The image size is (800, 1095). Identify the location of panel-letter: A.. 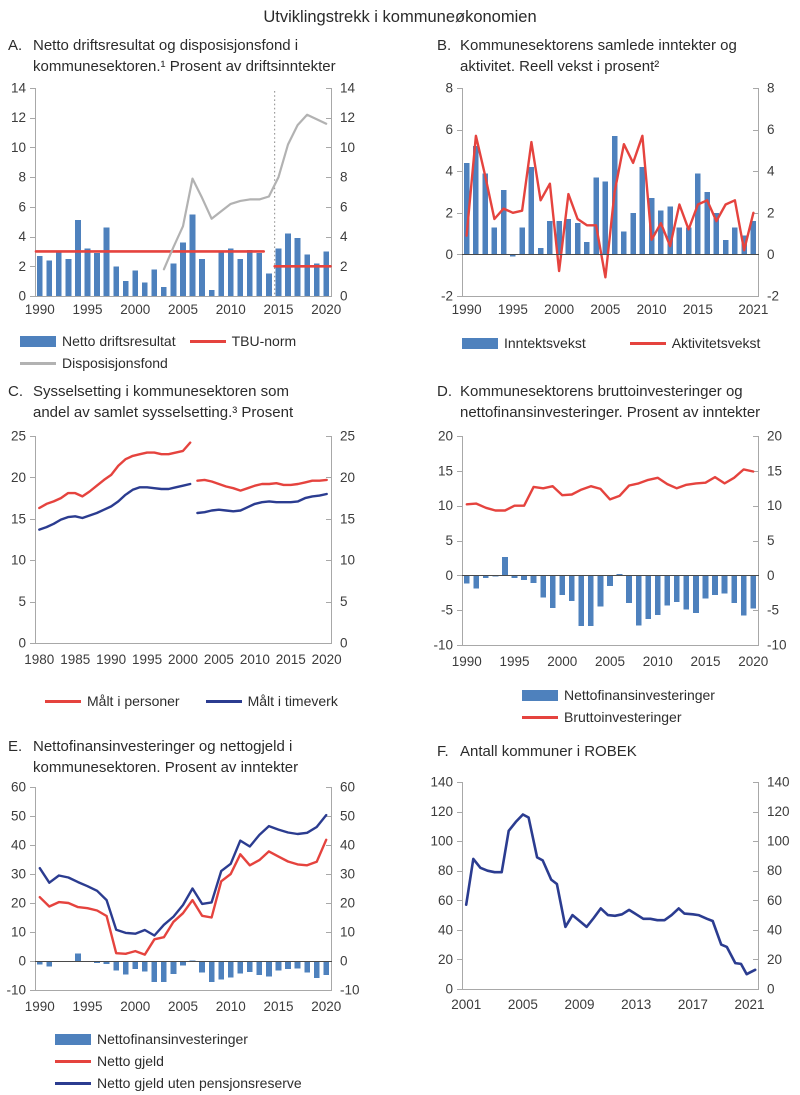
(15, 45).